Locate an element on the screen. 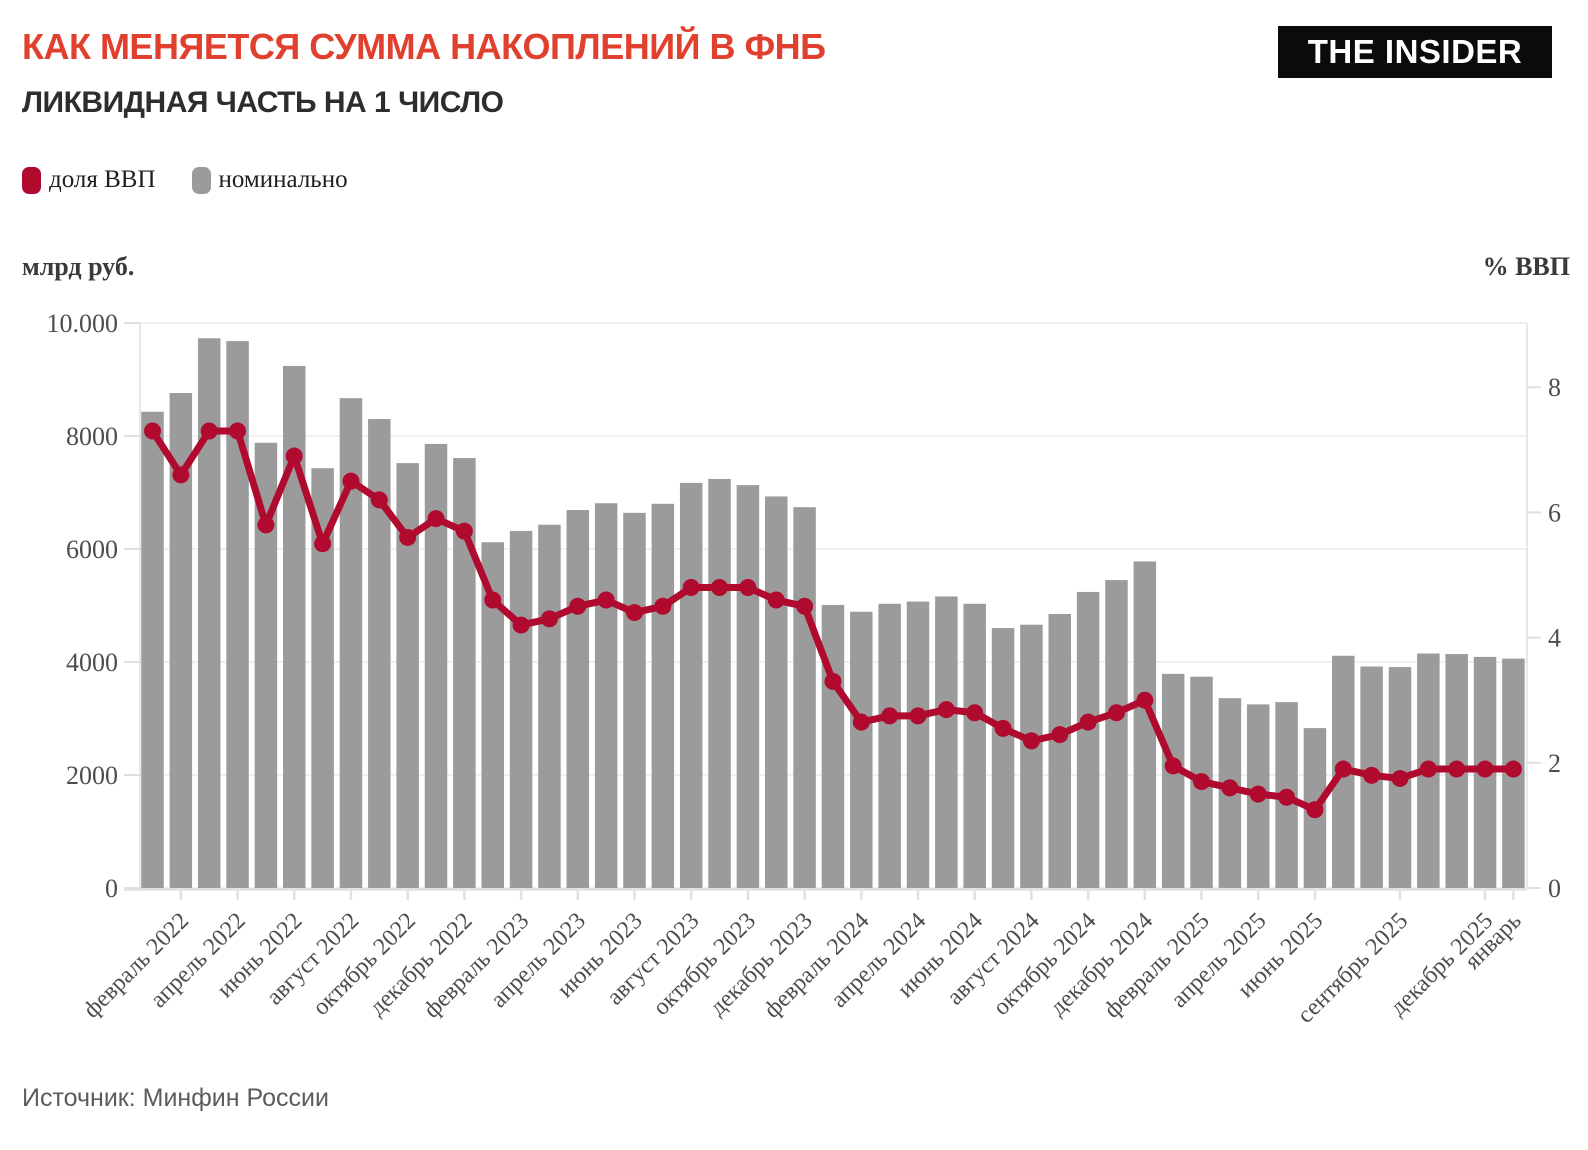 This screenshot has height=1150, width=1588. bar-ноябрь 2023 is located at coordinates (776, 692).